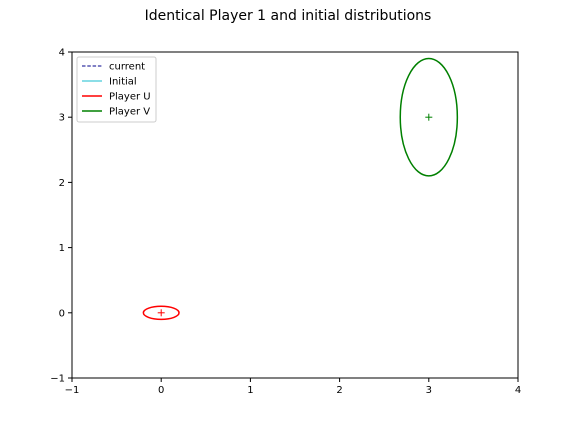  I want to click on y-tick-label: −1, so click(57, 379).